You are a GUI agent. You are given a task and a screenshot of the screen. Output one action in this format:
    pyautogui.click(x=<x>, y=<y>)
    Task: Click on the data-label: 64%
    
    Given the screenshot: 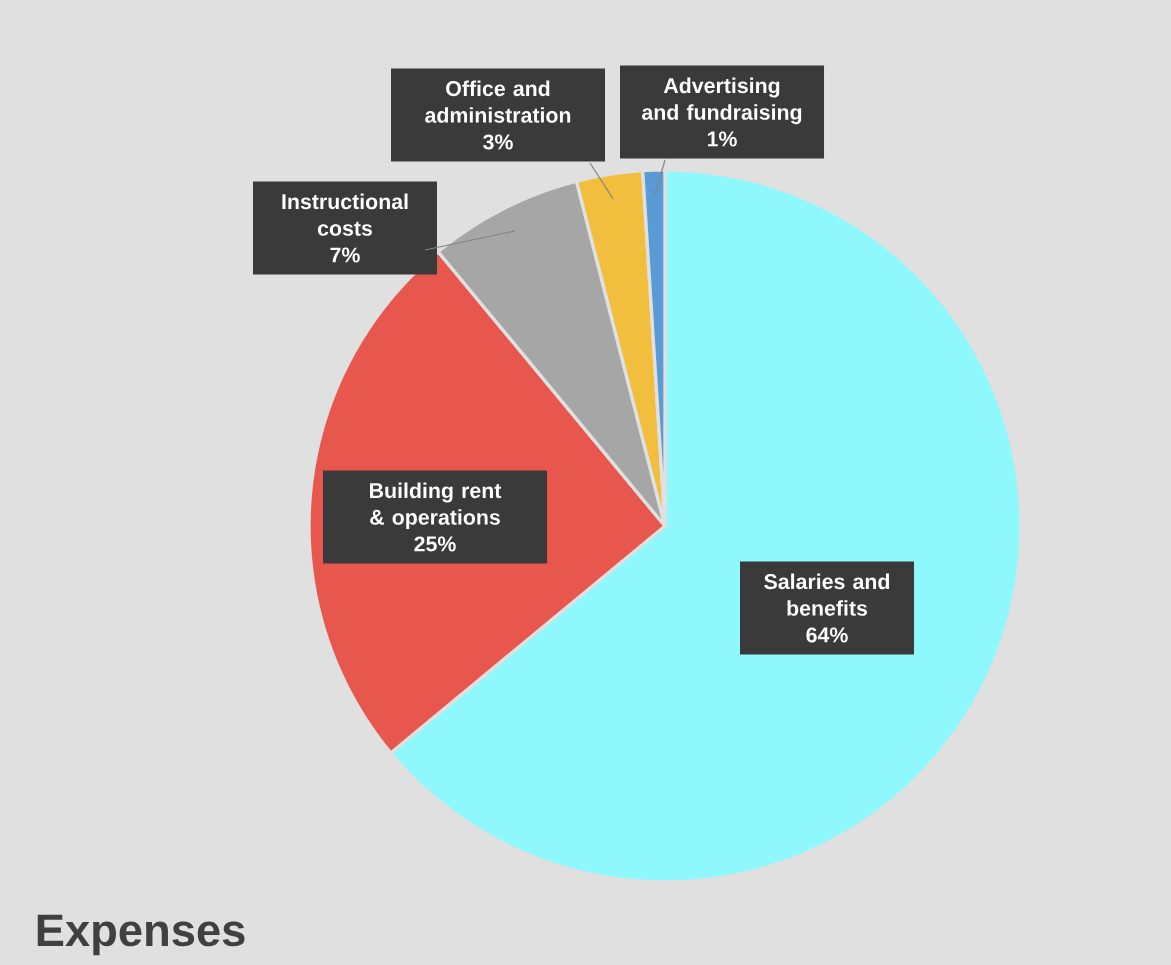 What is the action you would take?
    pyautogui.click(x=827, y=635)
    